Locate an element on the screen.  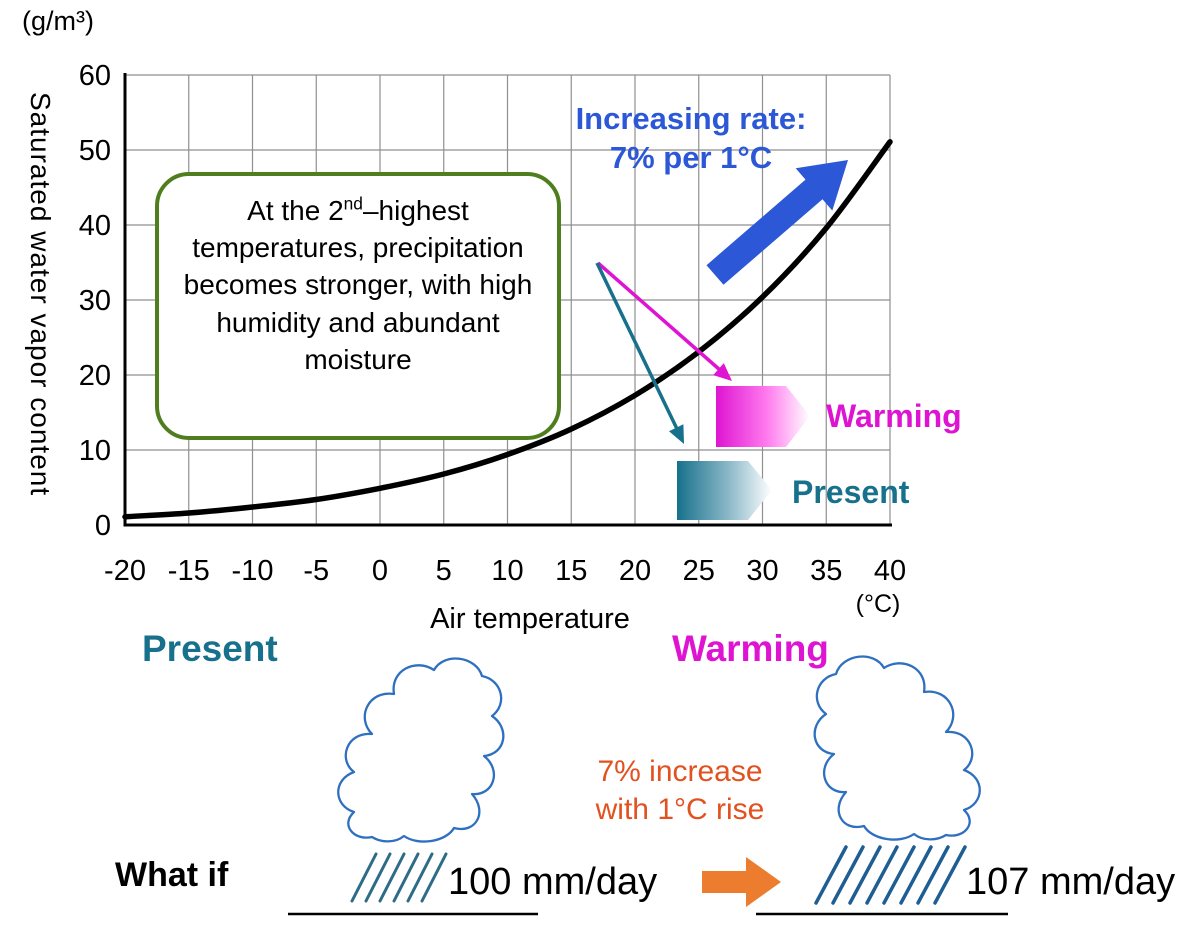
increasing-rate-line2: 7% per 1°C is located at coordinates (691, 157).